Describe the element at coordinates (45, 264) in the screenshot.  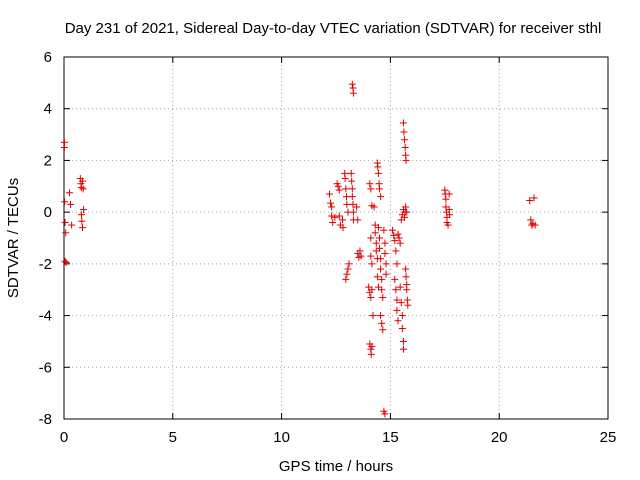
I see `y-tick-label: -2` at that location.